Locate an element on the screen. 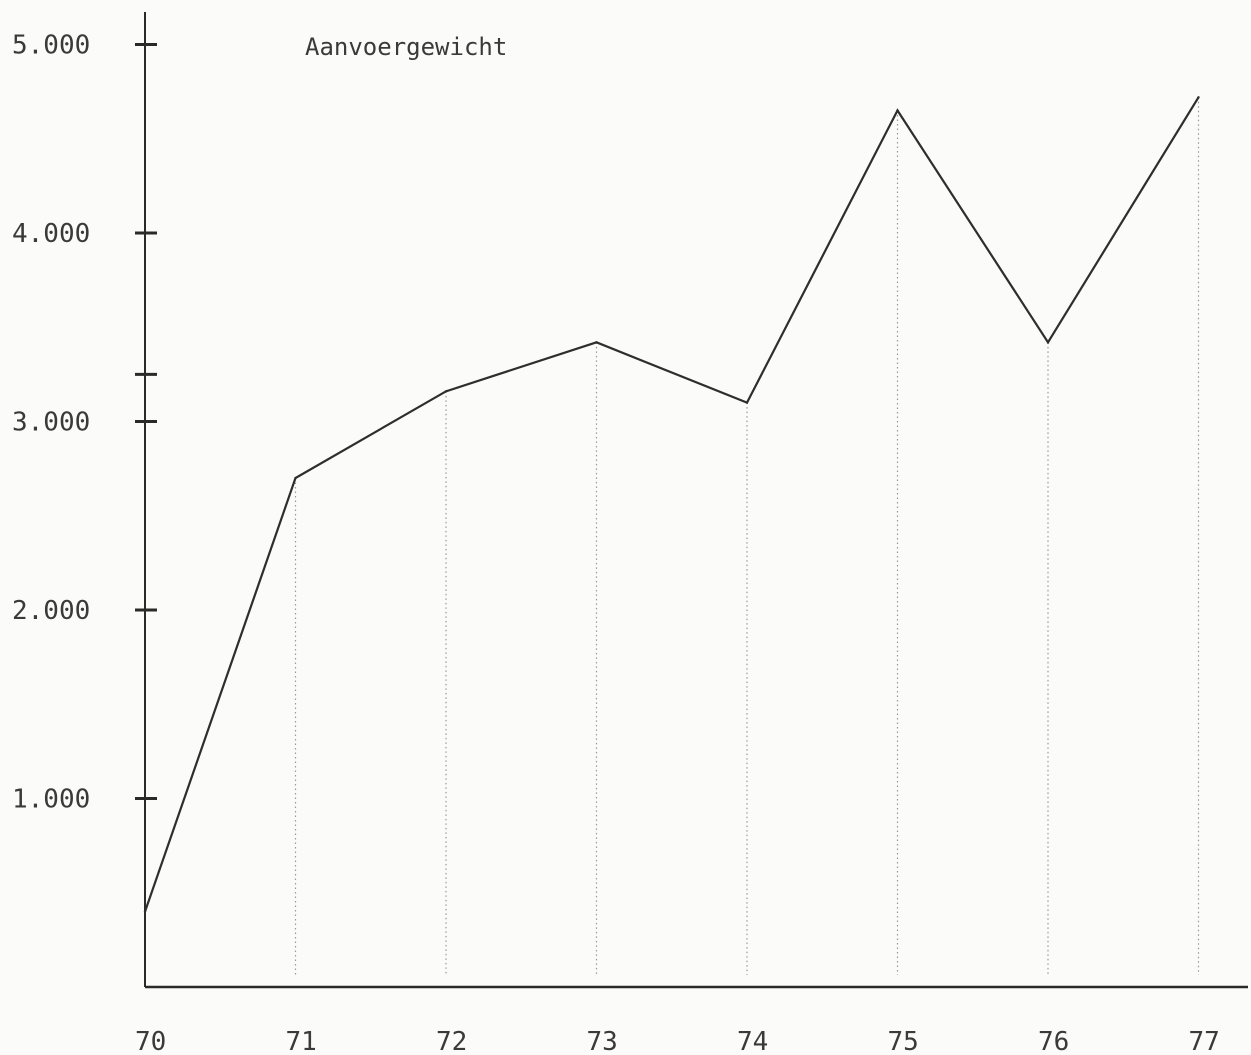 The image size is (1251, 1055). x-tick-label: 72 is located at coordinates (451, 1041).